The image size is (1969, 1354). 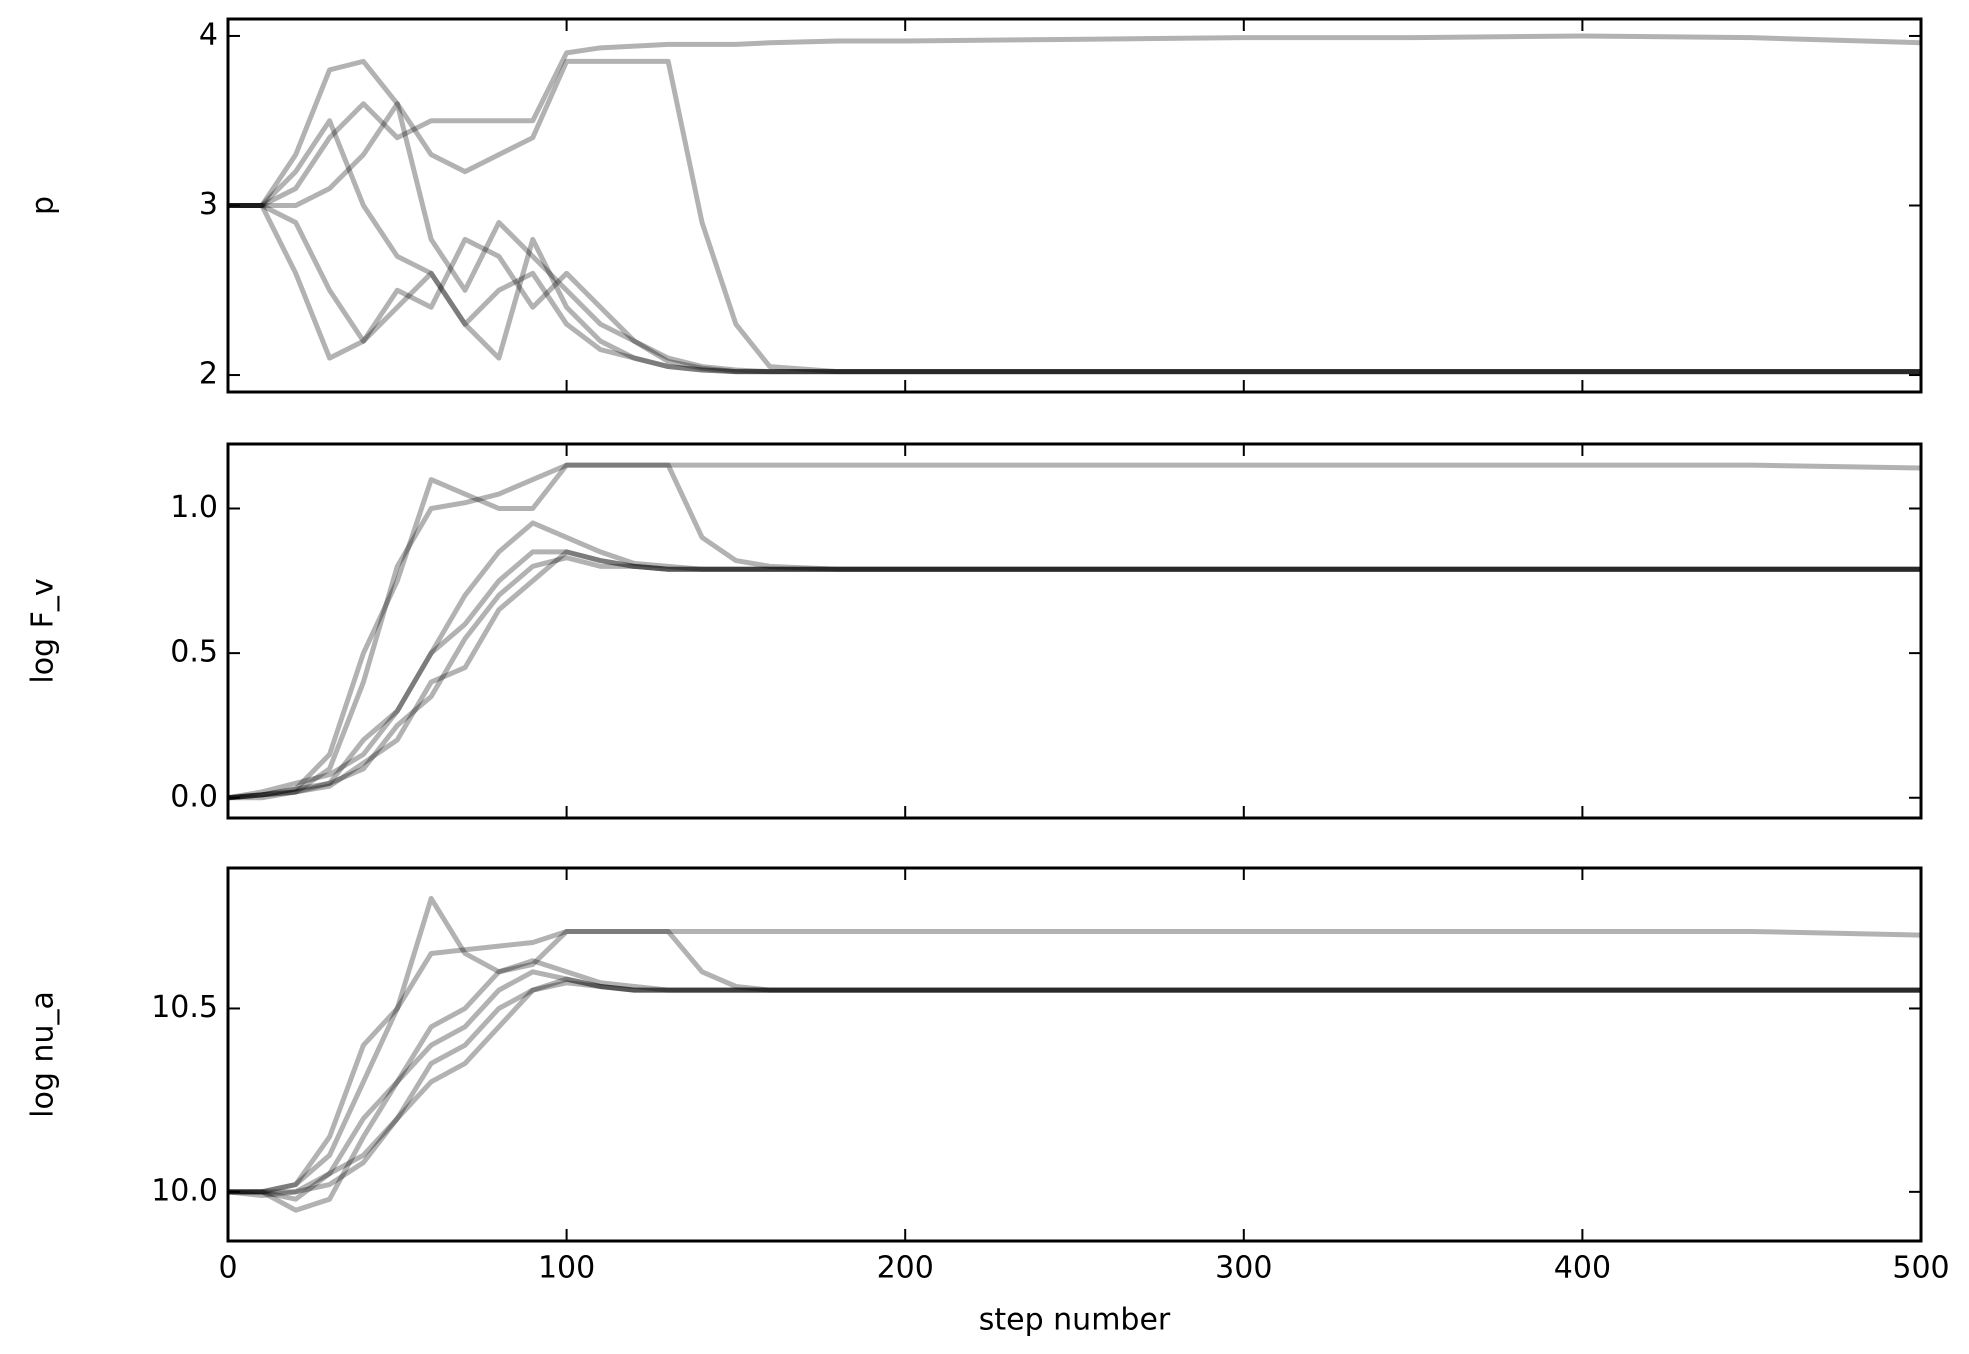 What do you see at coordinates (208, 34) in the screenshot?
I see `y-tick-label: 4` at bounding box center [208, 34].